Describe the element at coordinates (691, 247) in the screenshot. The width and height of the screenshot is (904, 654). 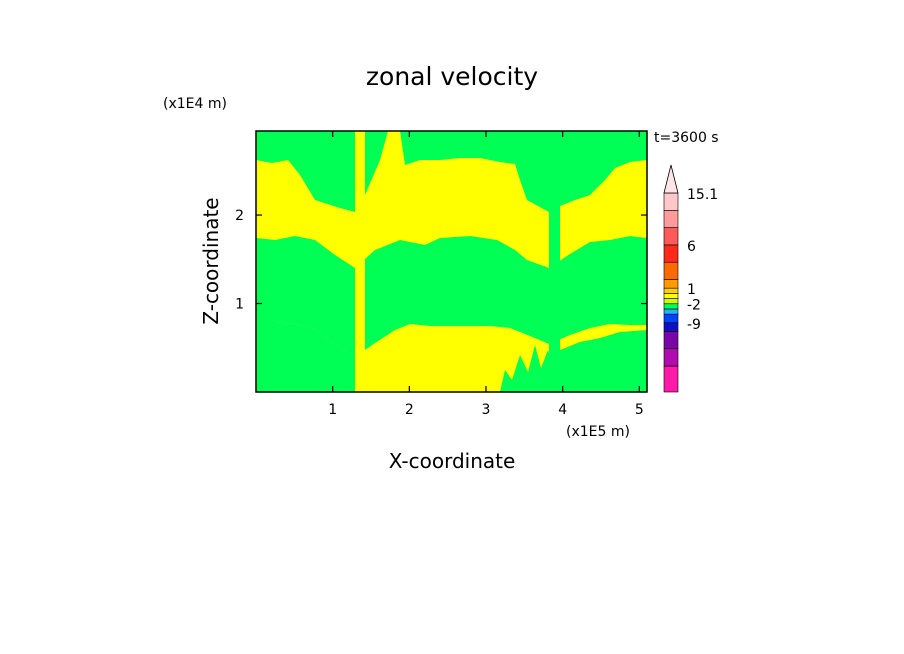
I see `colorbar-label: 6` at that location.